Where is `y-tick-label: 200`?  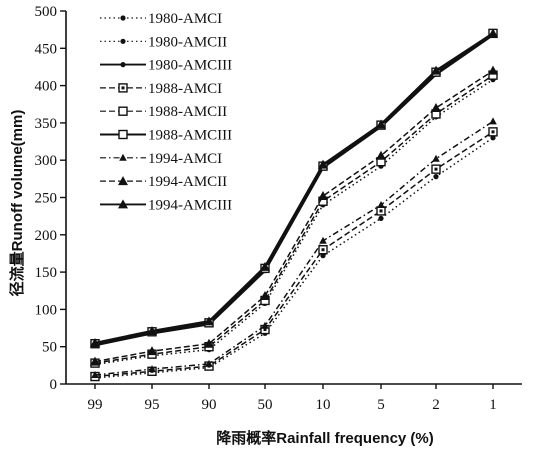 y-tick-label: 200 is located at coordinates (46, 236).